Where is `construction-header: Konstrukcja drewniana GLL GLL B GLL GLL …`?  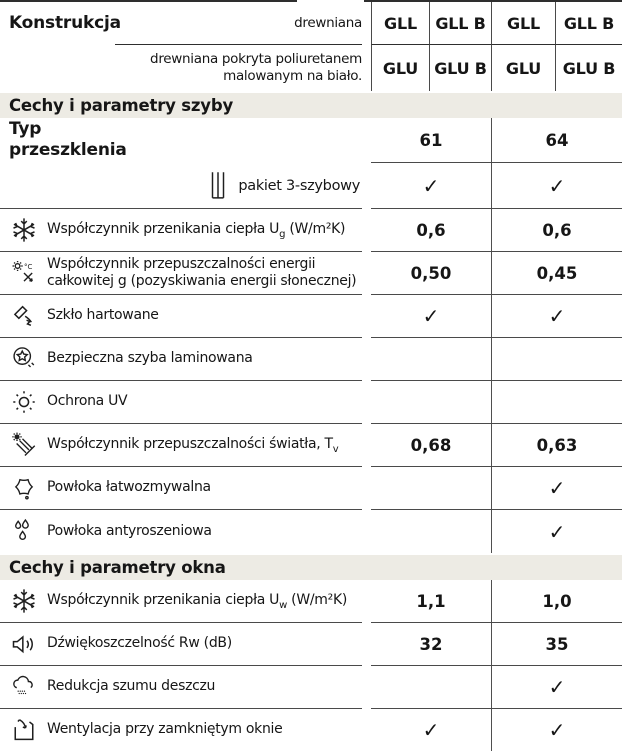 construction-header: Konstrukcja drewniana GLL GLL B GLL GLL … is located at coordinates (311, 46).